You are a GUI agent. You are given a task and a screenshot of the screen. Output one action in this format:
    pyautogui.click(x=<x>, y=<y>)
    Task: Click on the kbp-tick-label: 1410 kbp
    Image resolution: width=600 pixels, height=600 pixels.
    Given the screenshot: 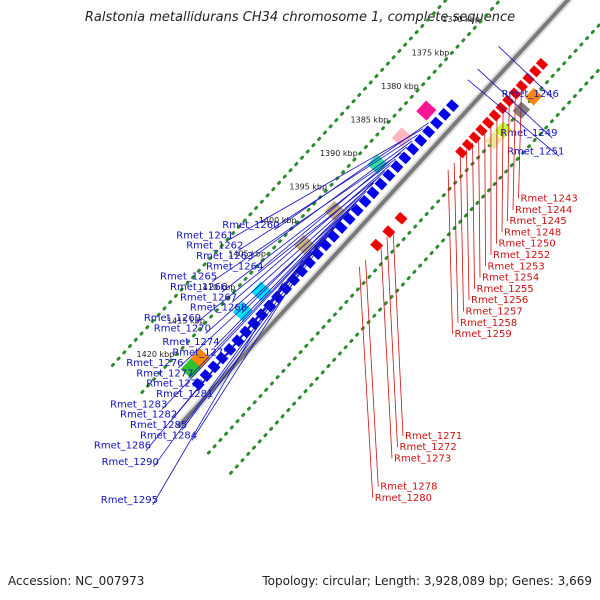 What is the action you would take?
    pyautogui.click(x=217, y=287)
    